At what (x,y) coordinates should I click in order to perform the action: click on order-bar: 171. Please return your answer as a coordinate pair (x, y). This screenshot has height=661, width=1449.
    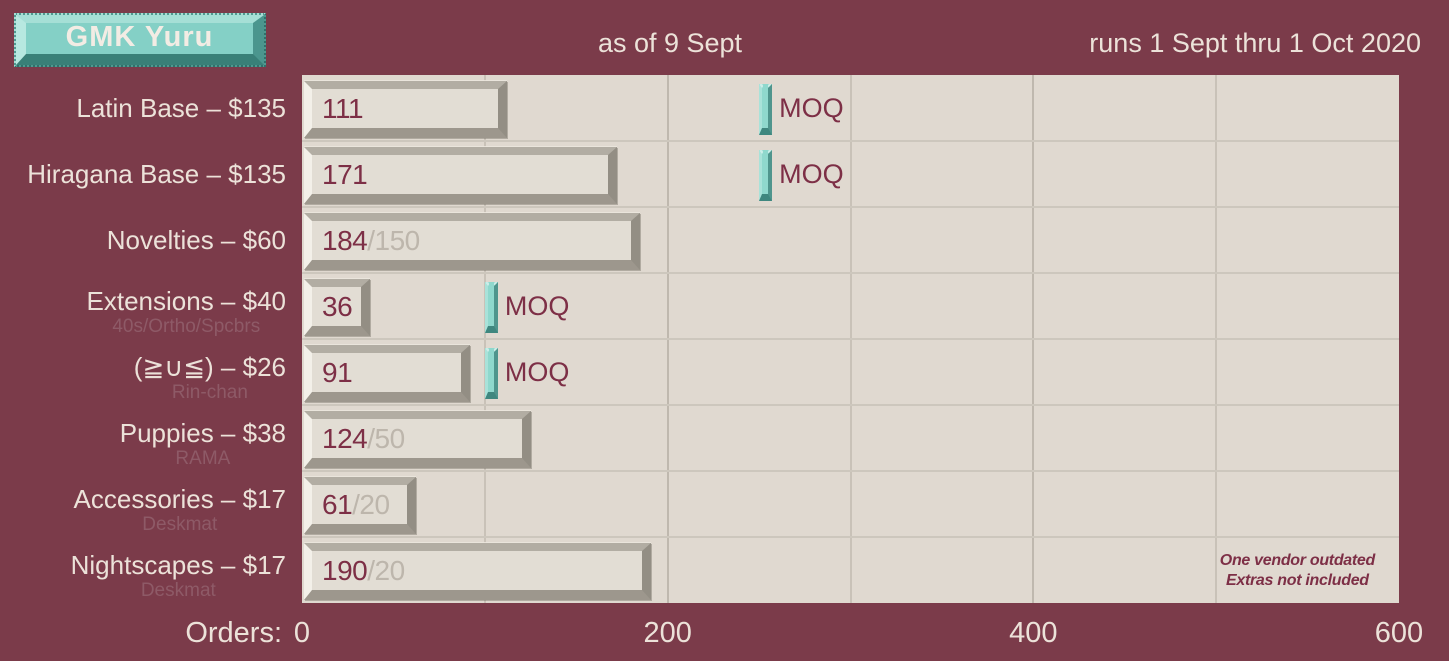
    Looking at the image, I should click on (460, 175).